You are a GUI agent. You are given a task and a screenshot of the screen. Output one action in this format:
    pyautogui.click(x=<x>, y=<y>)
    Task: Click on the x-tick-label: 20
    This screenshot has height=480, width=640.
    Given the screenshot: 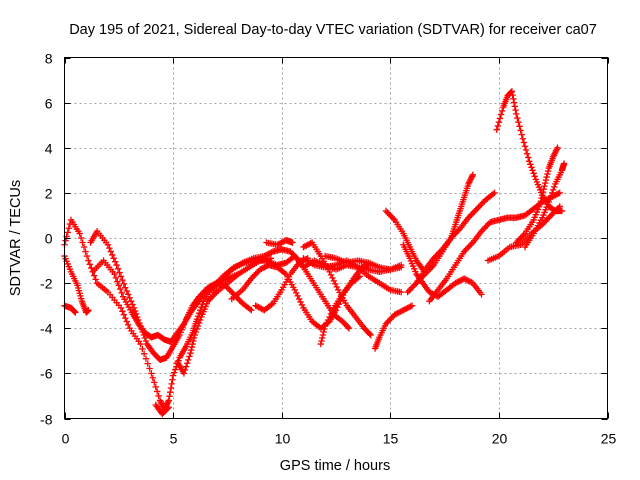 What is the action you would take?
    pyautogui.click(x=500, y=439)
    